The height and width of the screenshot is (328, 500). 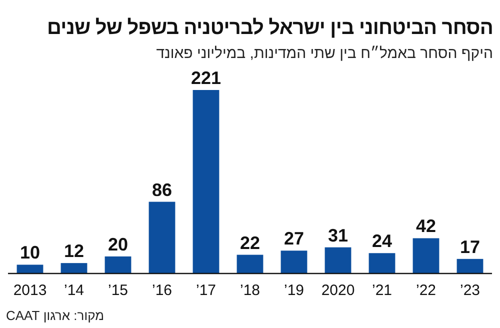 I want to click on tick-label: ’19, so click(x=294, y=290).